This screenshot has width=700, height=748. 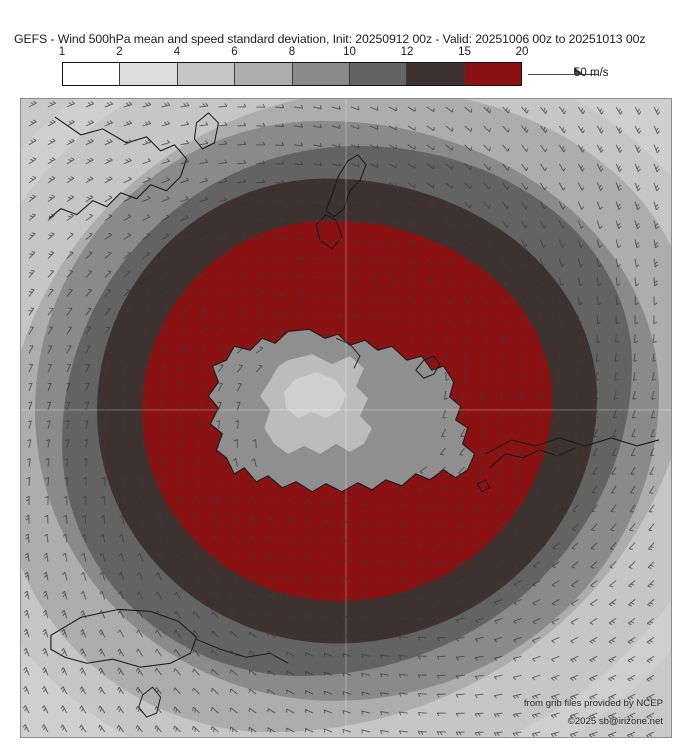 I want to click on colorbar-tick-6: 6, so click(x=234, y=52).